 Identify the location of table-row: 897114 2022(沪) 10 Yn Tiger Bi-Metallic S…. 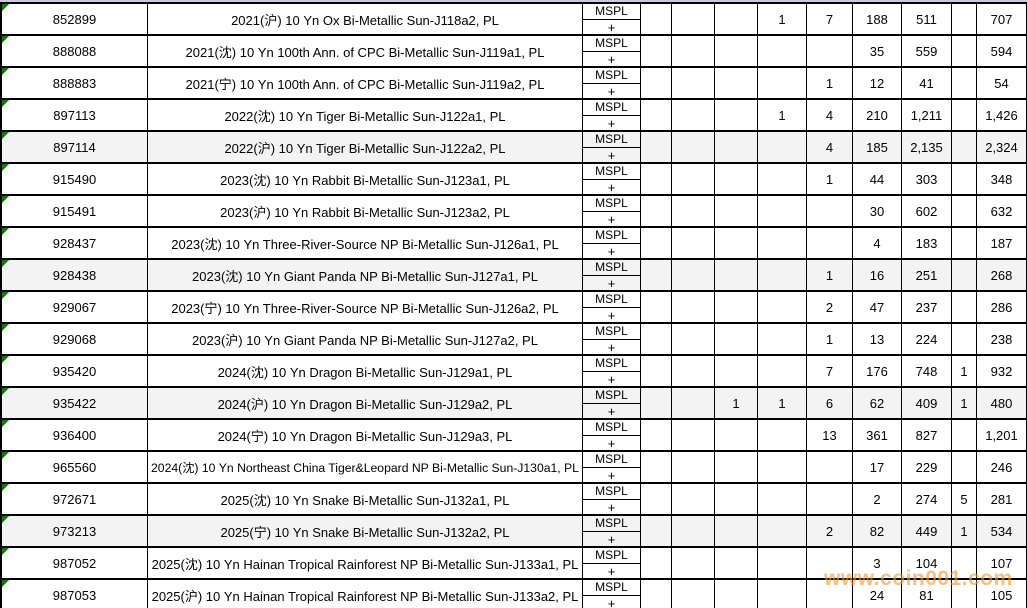
(514, 146).